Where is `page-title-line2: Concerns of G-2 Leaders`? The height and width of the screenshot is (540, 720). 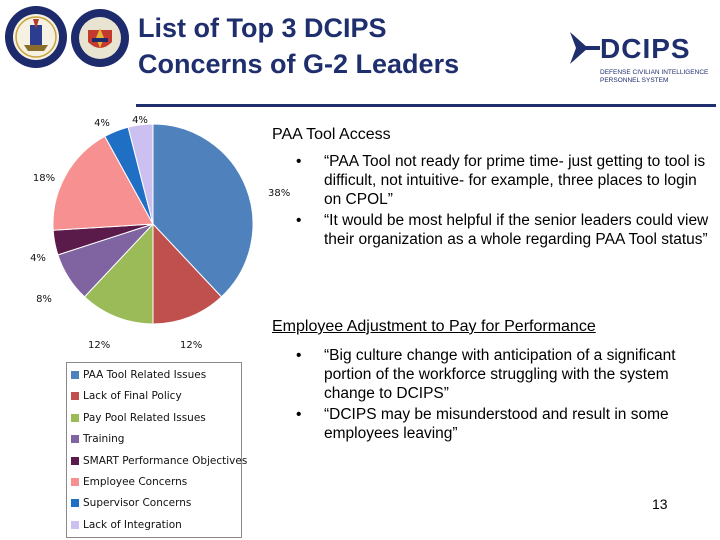
page-title-line2: Concerns of G-2 Leaders is located at coordinates (299, 64).